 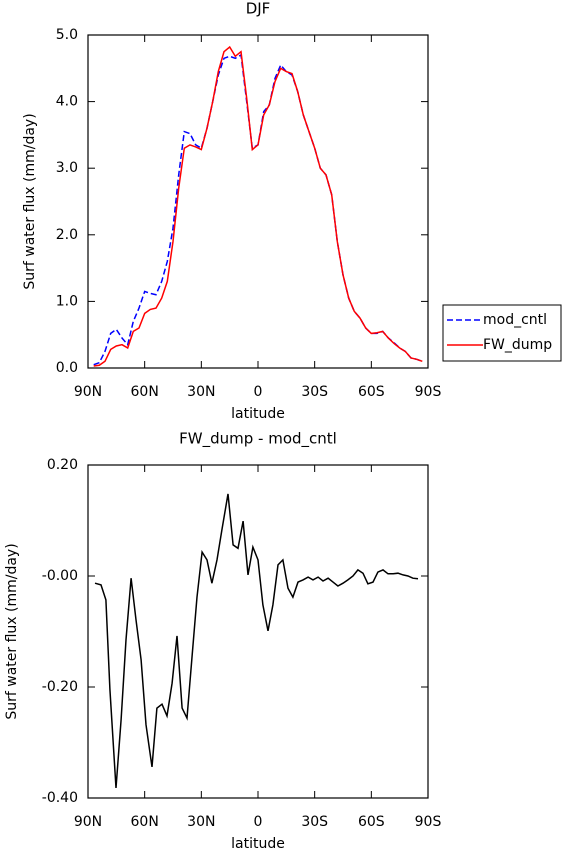 I want to click on y-tick-label: -0.20, so click(x=60, y=687).